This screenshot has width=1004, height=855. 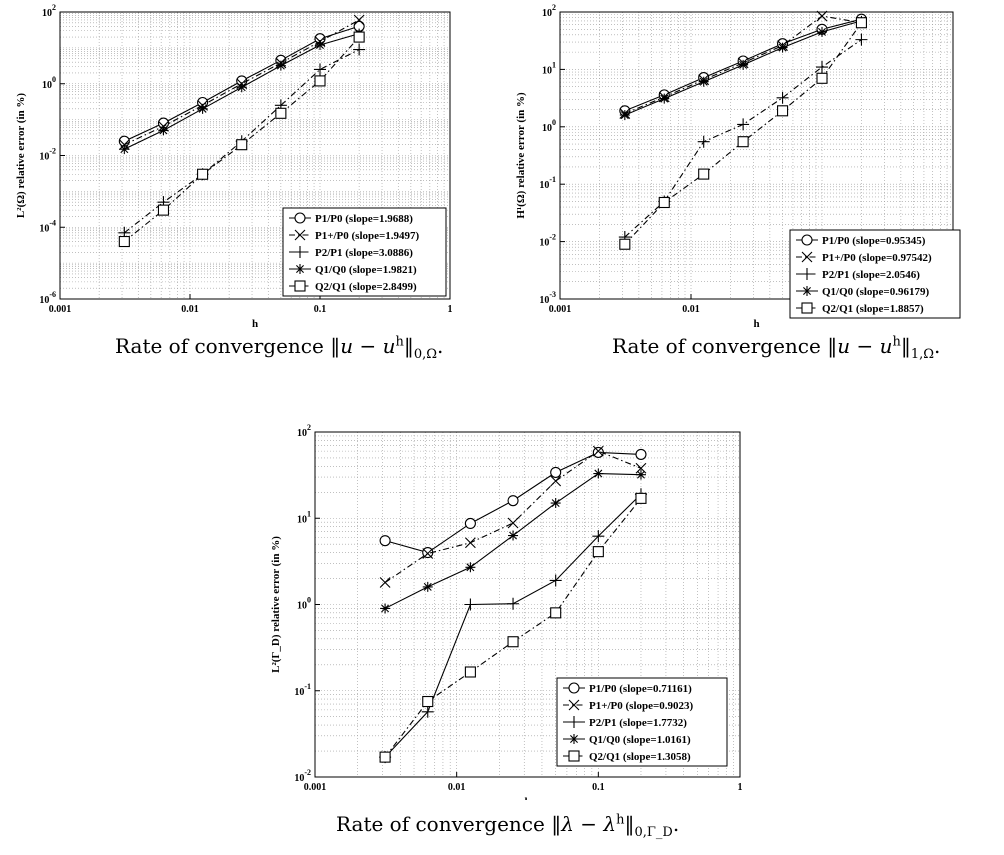 What do you see at coordinates (640, 757) in the screenshot?
I see `legend-entry: Q2/Q1 (slope=1.3058)` at bounding box center [640, 757].